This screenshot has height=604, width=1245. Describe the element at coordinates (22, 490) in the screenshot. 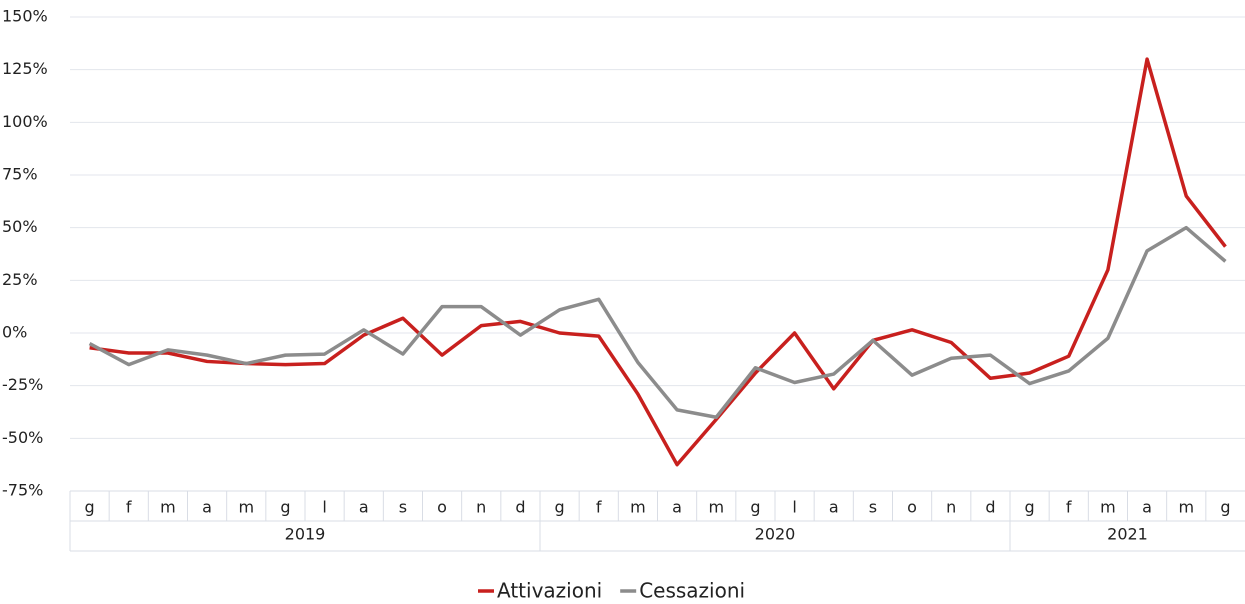

I see `y-tick-label: -75%` at that location.